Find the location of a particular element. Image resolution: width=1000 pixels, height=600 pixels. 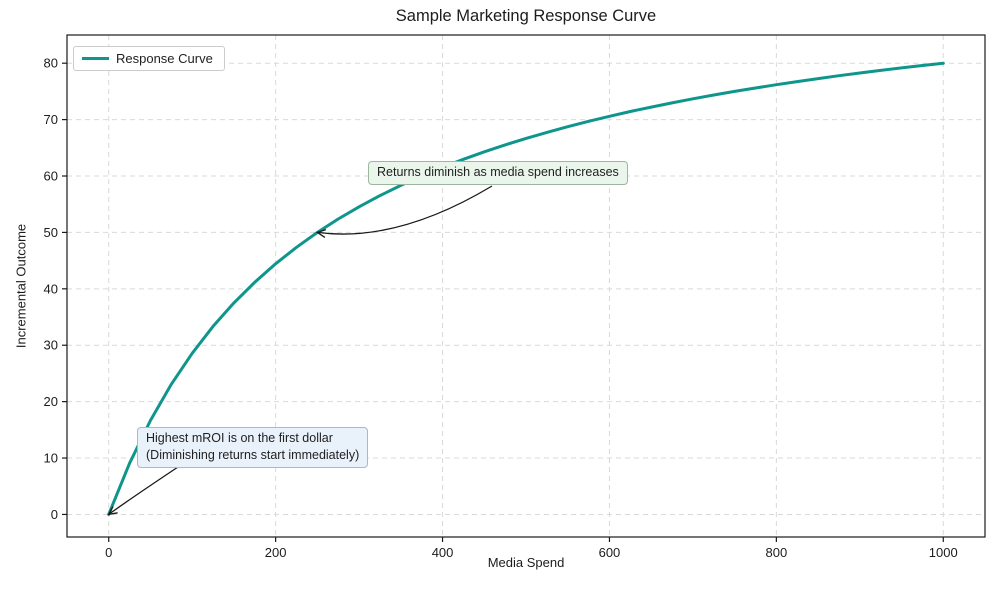

x-tick-label: 800 is located at coordinates (777, 552).